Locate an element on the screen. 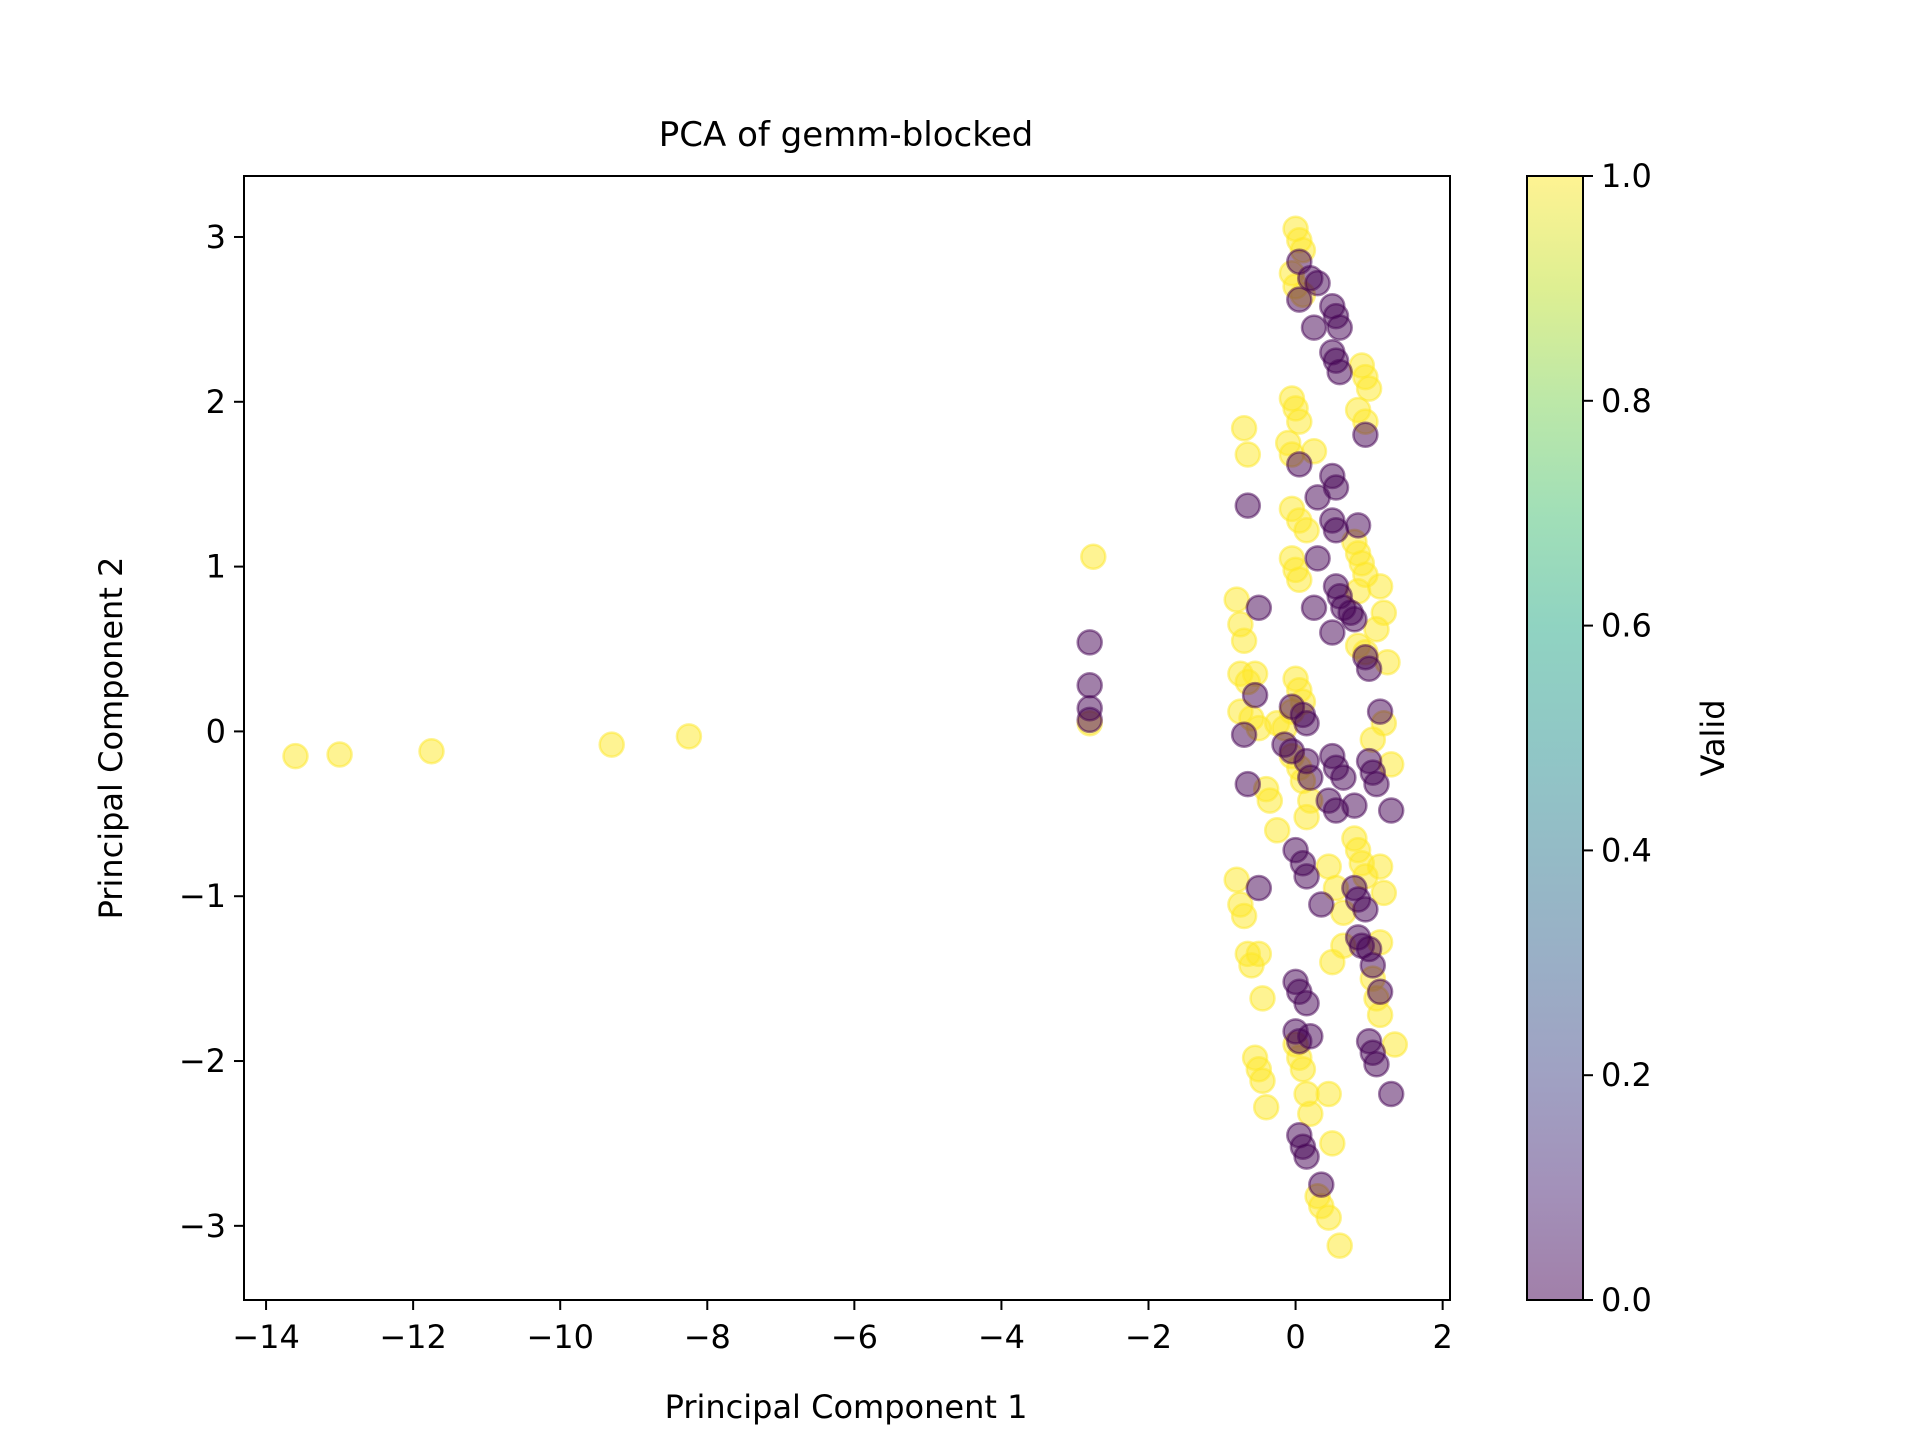 The width and height of the screenshot is (1920, 1444). x-tick-label: −14 is located at coordinates (266, 1337).